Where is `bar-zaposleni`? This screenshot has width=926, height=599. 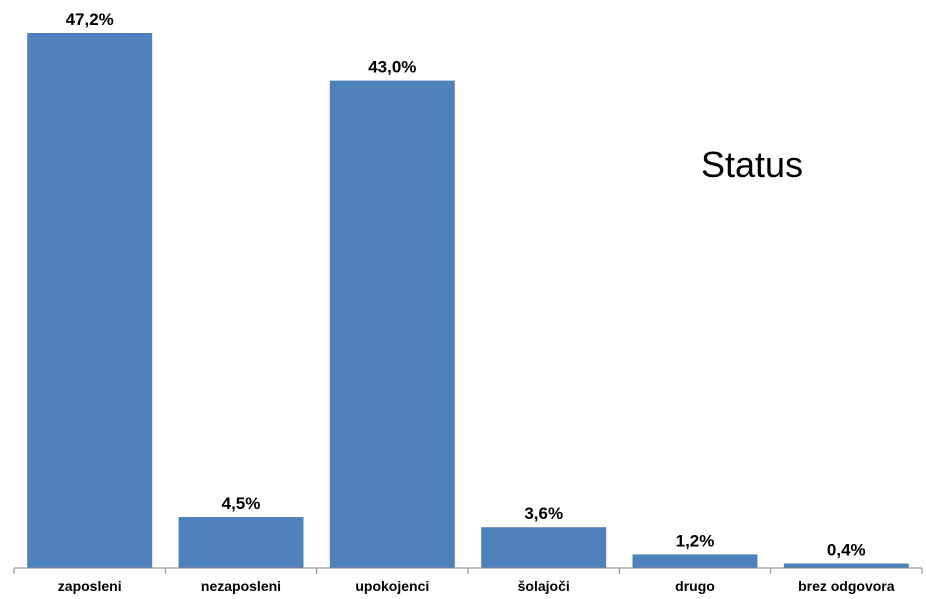
bar-zaposleni is located at coordinates (90, 300).